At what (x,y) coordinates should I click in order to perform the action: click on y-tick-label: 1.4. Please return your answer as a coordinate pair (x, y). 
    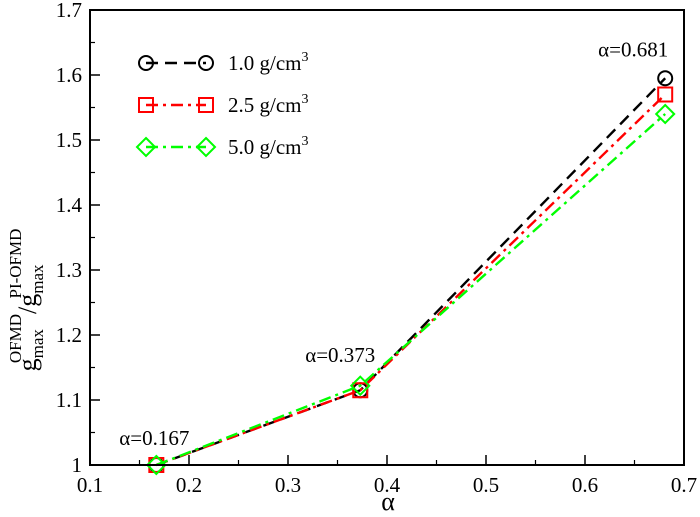
    Looking at the image, I should click on (69, 205).